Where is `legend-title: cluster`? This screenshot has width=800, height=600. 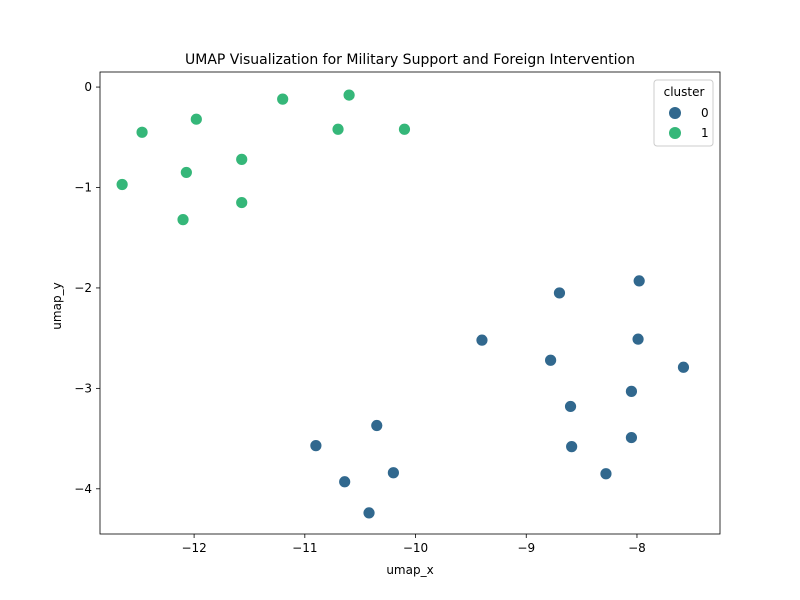
legend-title: cluster is located at coordinates (684, 92).